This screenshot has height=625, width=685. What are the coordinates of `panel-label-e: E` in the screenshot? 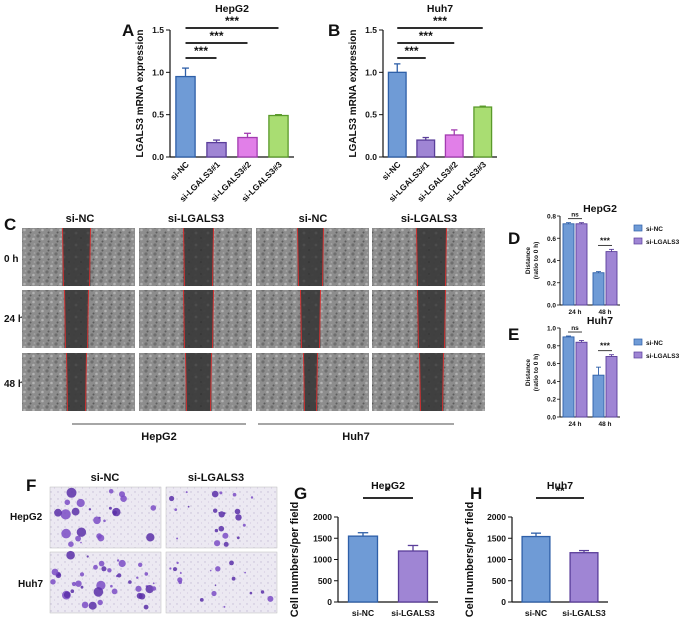 It's located at (513, 334).